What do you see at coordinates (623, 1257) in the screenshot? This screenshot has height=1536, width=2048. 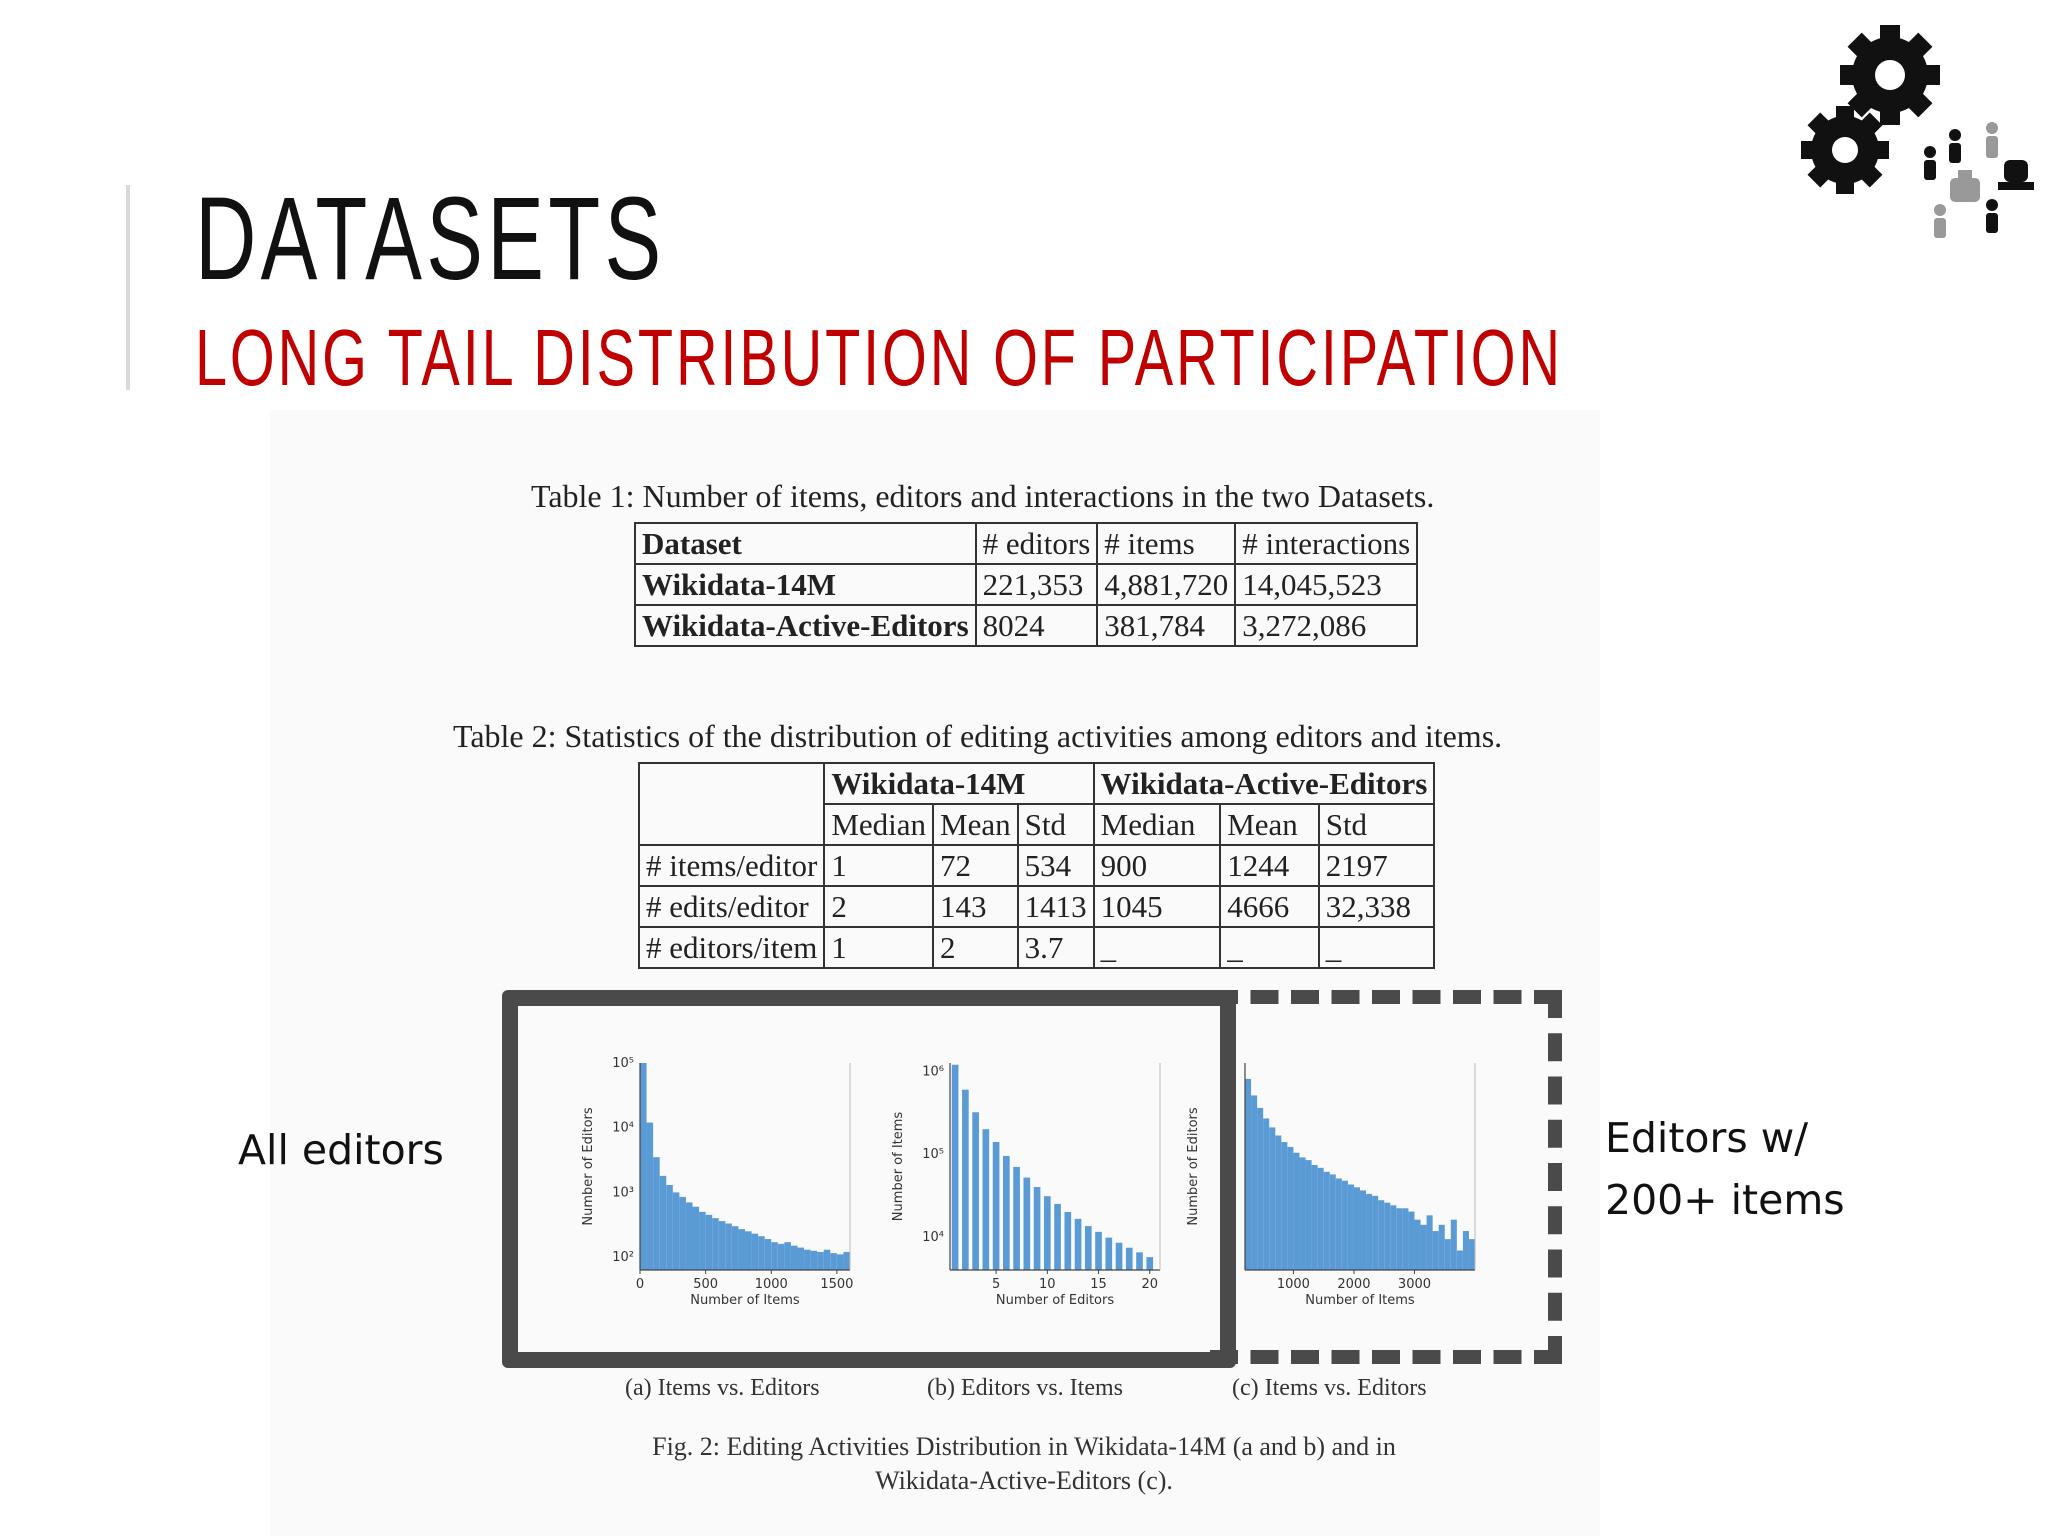 I see `chart-y-tick-label: 10²` at bounding box center [623, 1257].